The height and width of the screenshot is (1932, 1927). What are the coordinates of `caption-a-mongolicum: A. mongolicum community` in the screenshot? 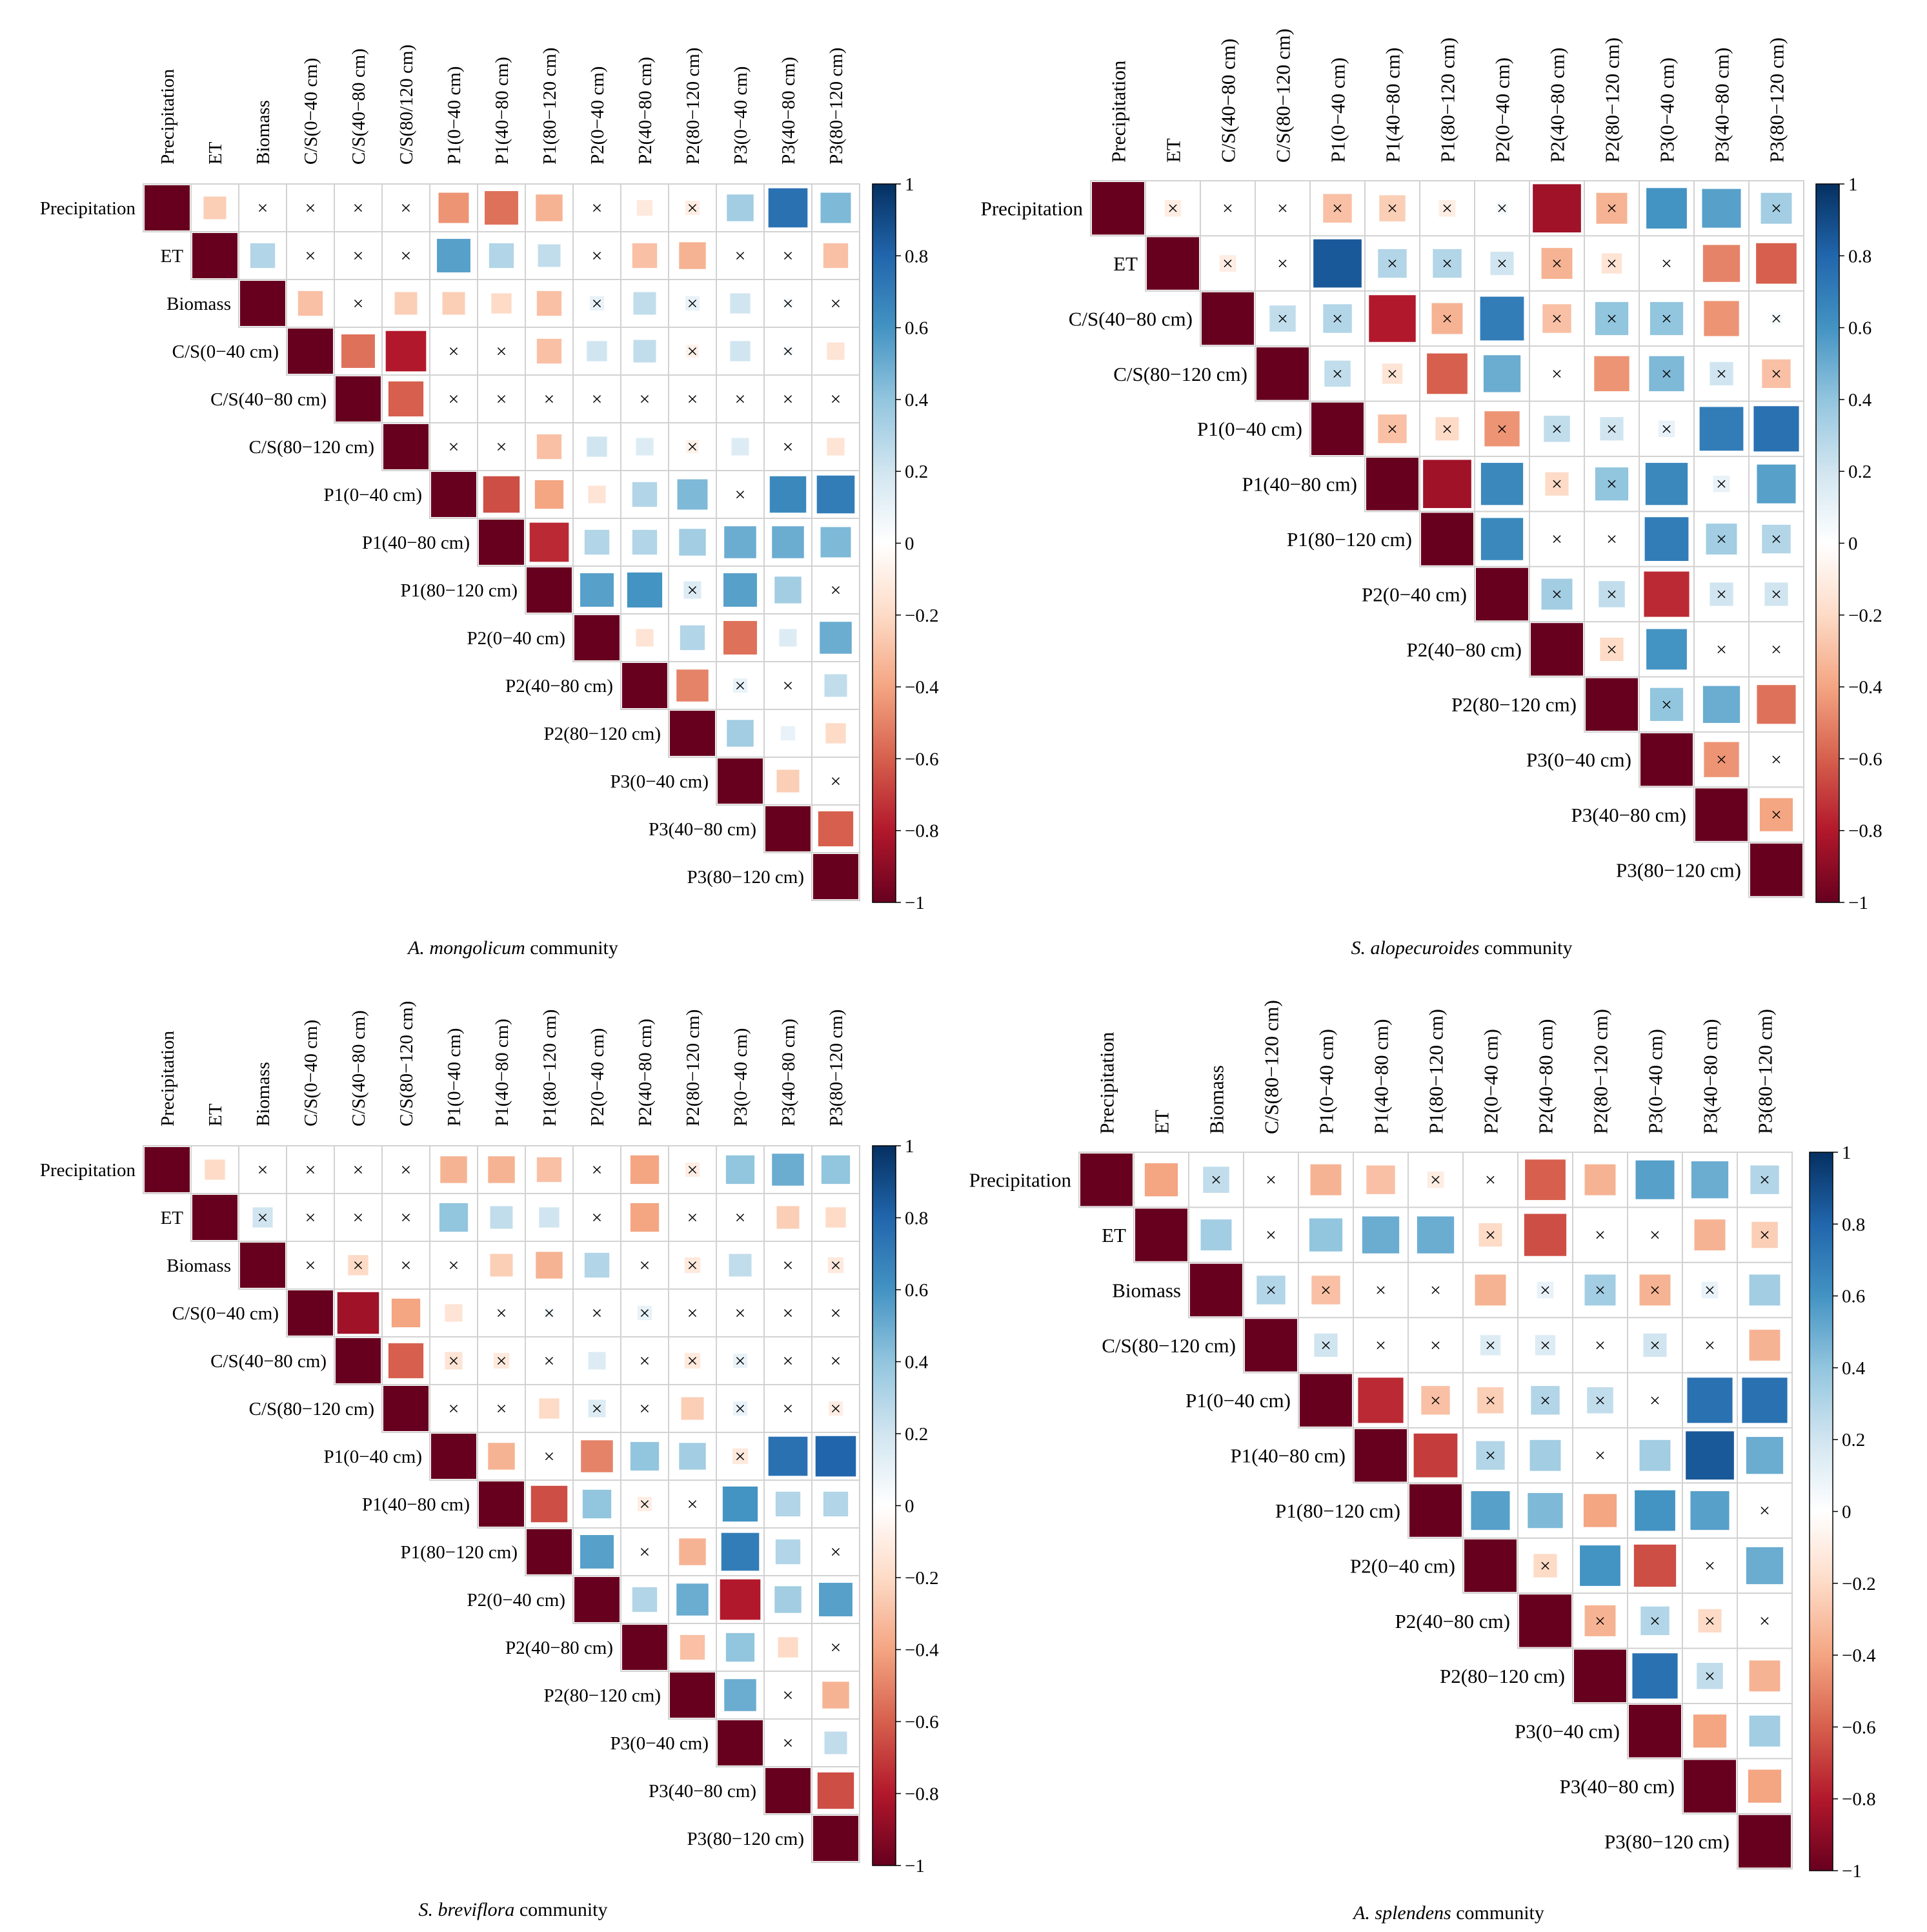 It's located at (512, 948).